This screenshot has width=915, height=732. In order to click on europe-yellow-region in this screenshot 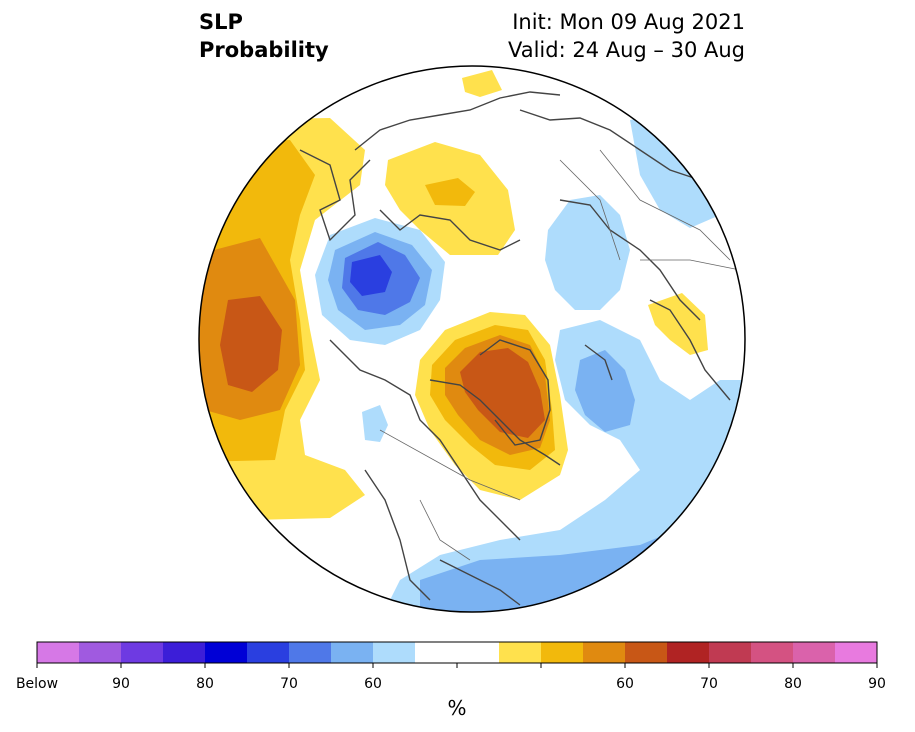, I will do `click(678, 324)`.